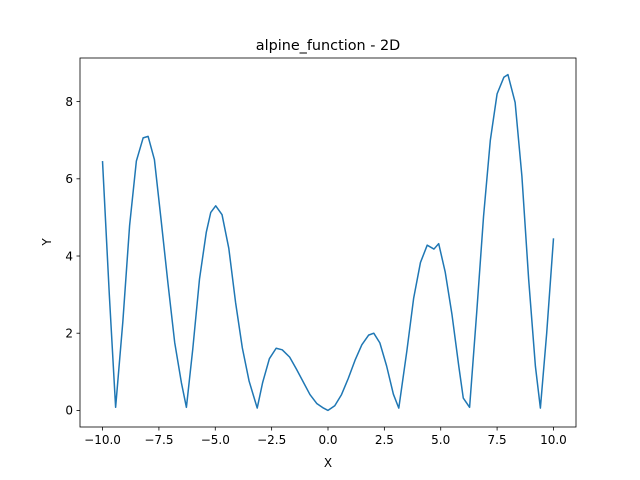 Image resolution: width=640 pixels, height=480 pixels. Describe the element at coordinates (384, 440) in the screenshot. I see `x-tick-label: 2.5` at that location.